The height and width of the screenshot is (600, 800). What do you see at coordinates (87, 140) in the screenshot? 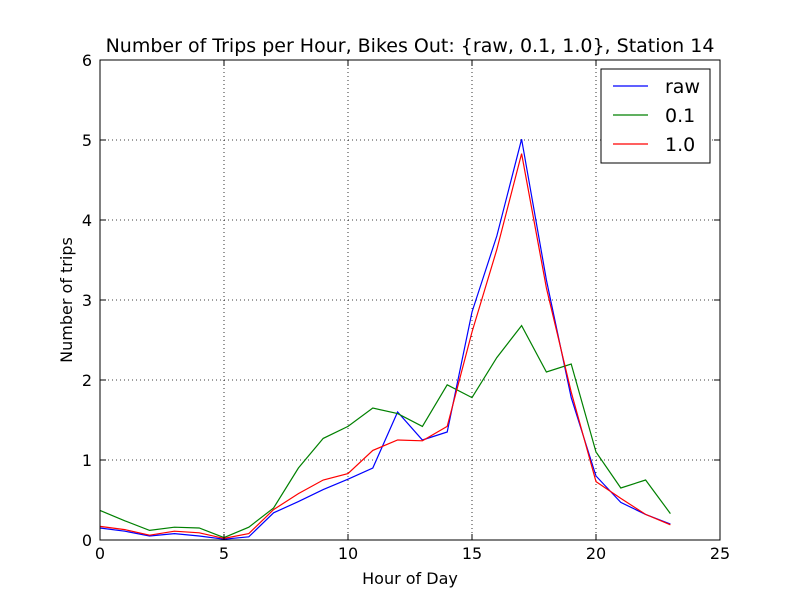
I see `y-tick-label: 5` at bounding box center [87, 140].